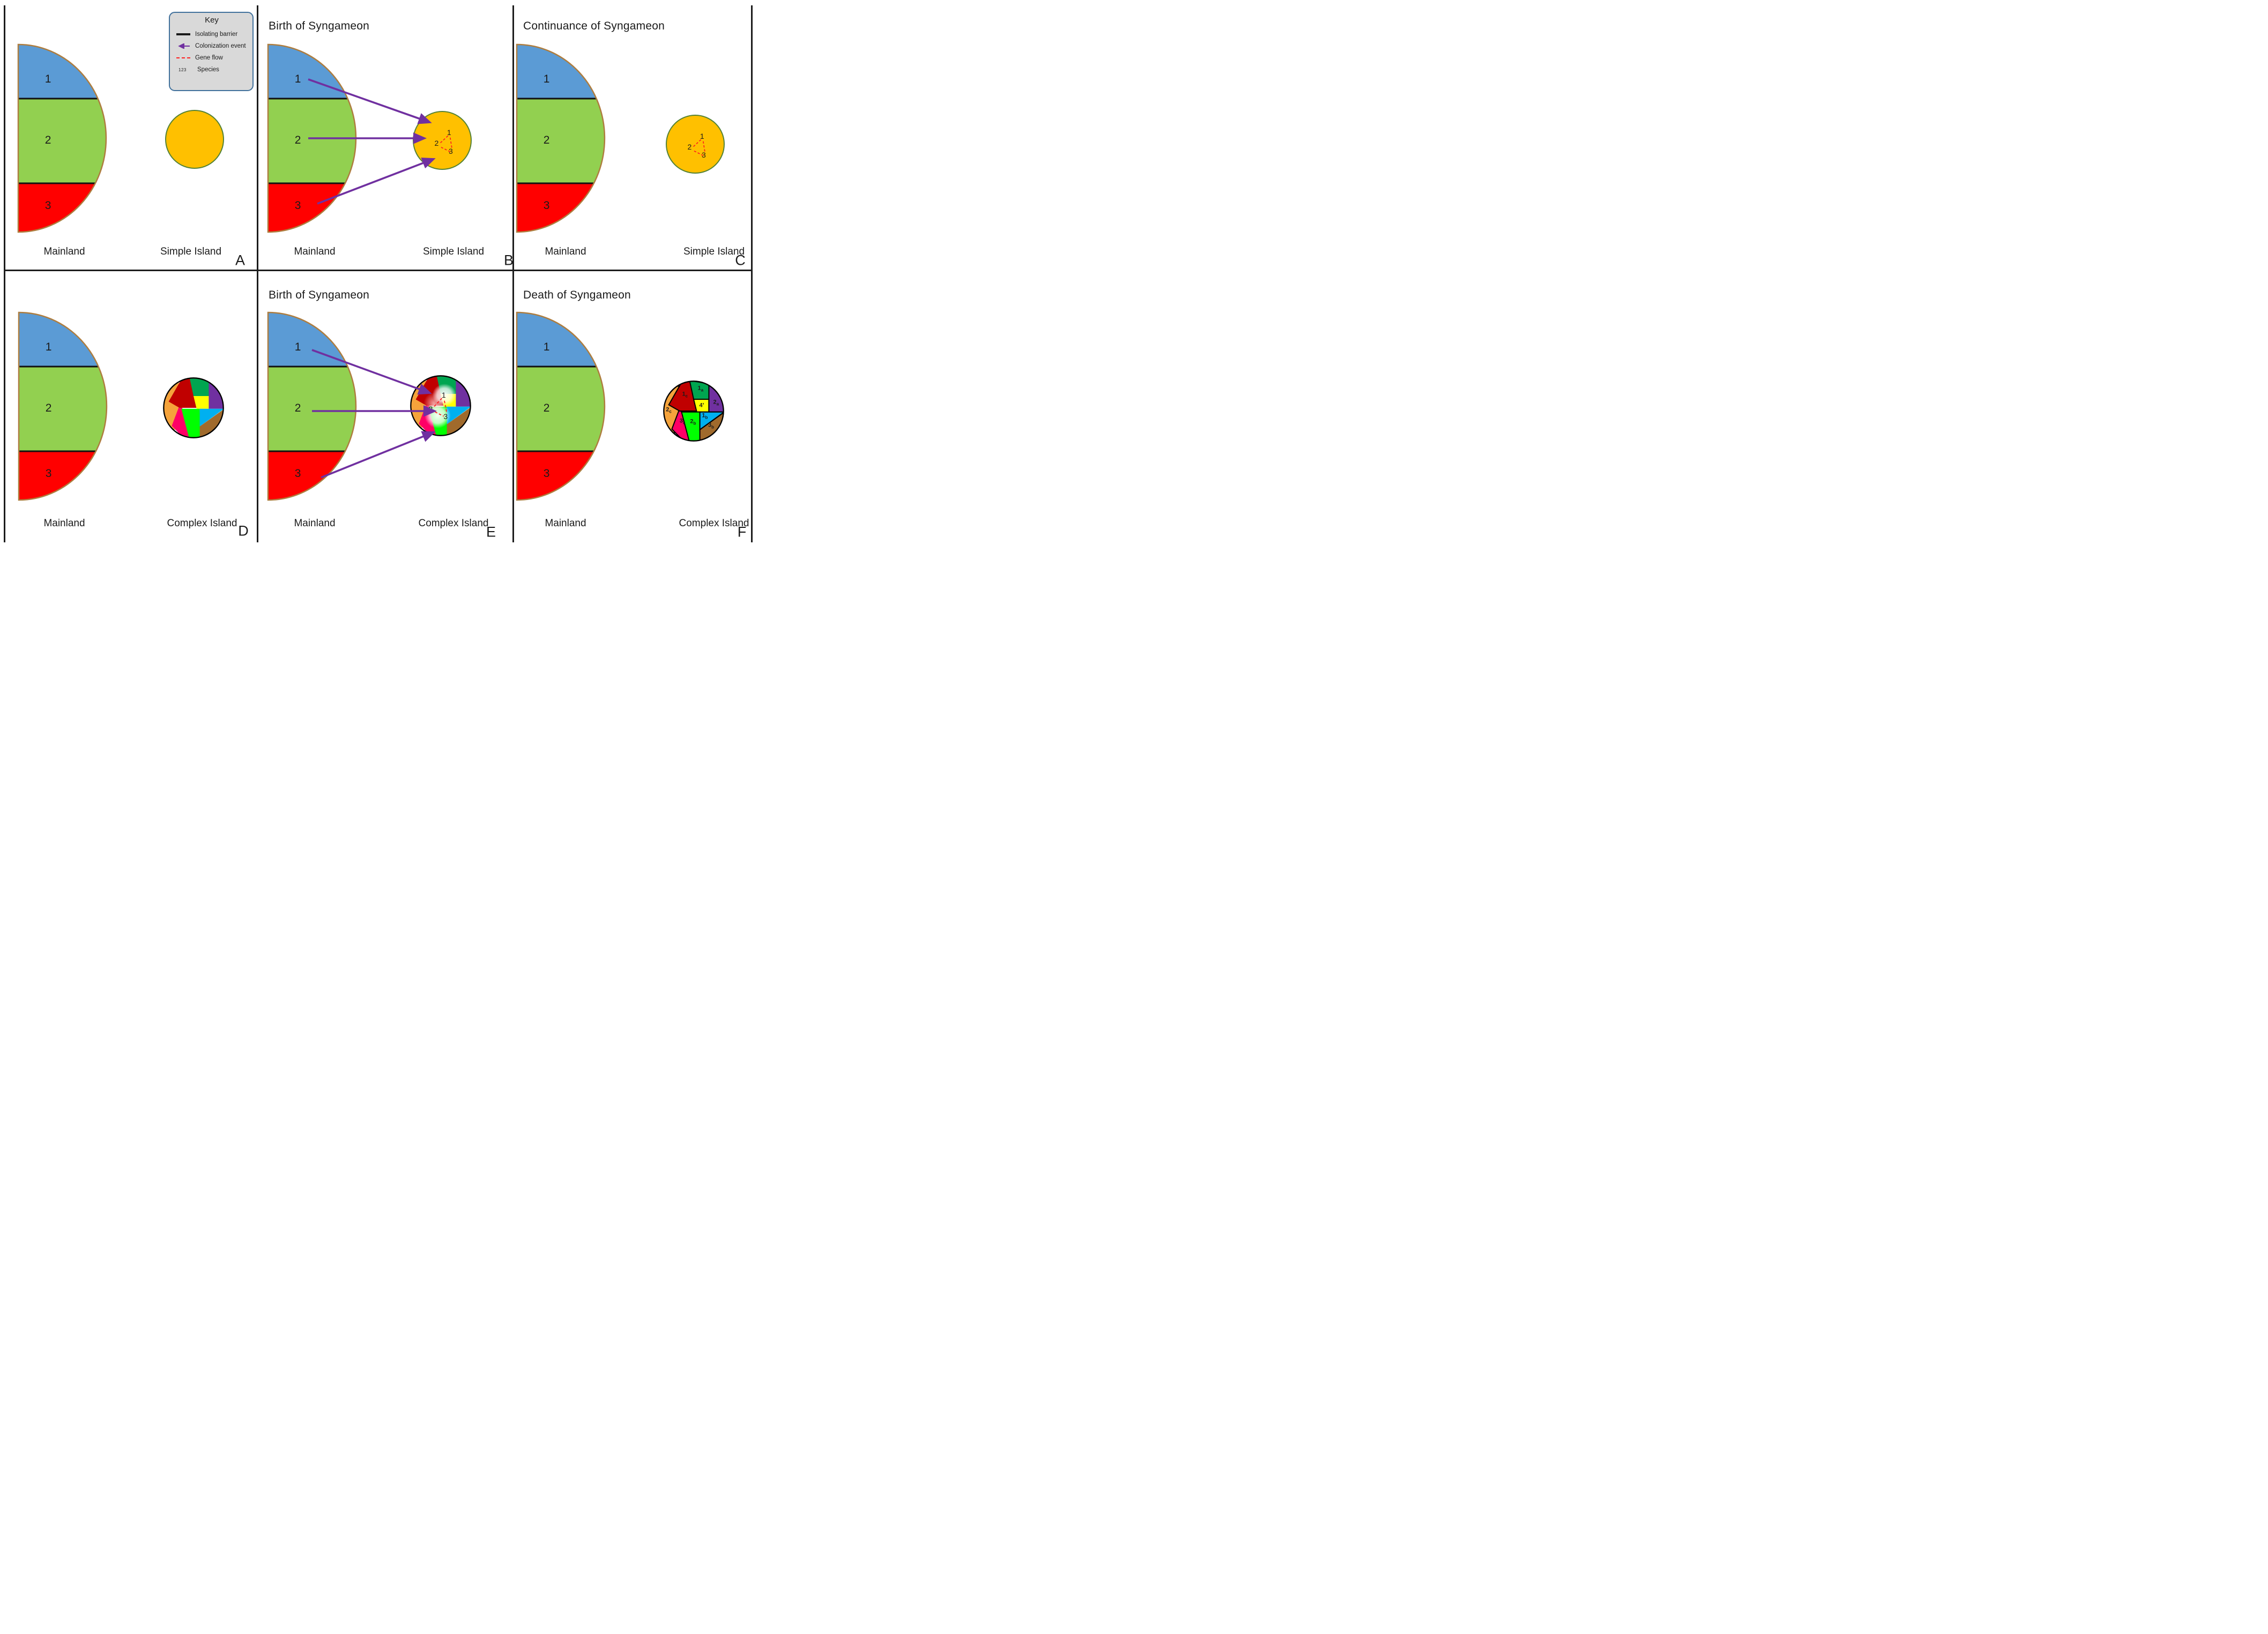  I want to click on key-item-isolating-barrier: Isolating barrier, so click(211, 34).